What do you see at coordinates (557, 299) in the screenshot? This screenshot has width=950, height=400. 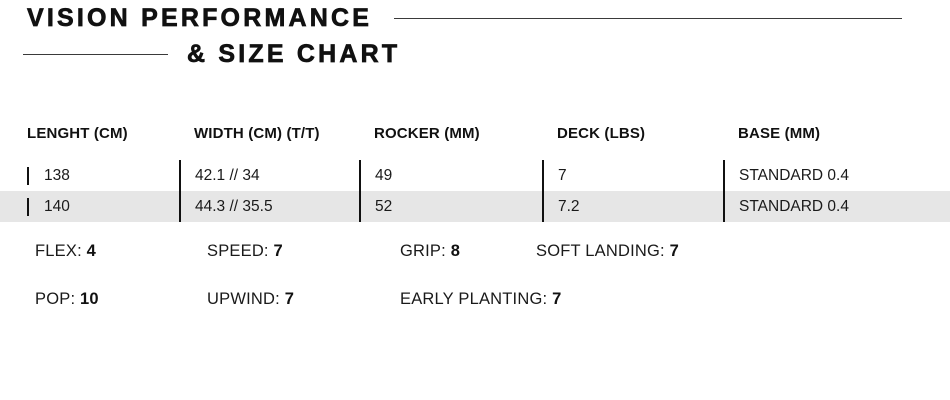 I see `rating-early-planting-value: 7` at bounding box center [557, 299].